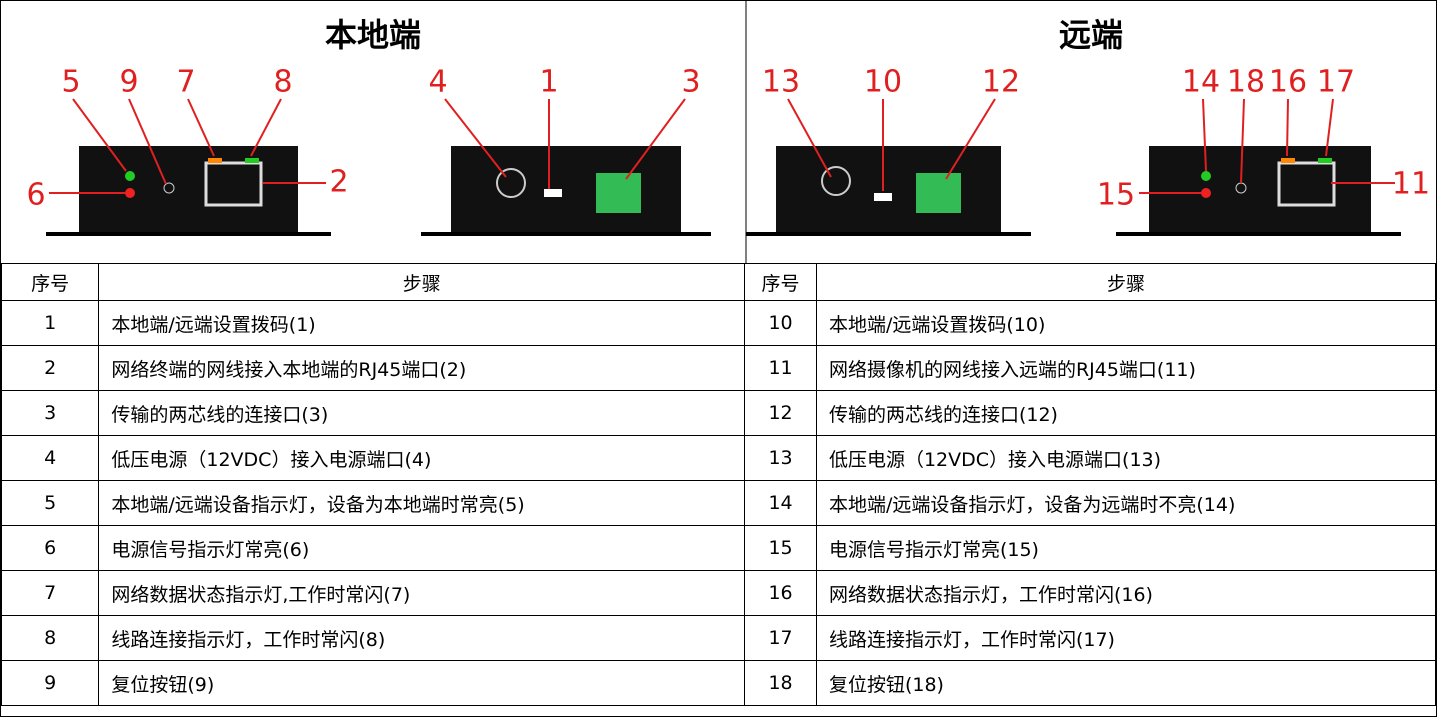 This screenshot has width=1437, height=717. Describe the element at coordinates (548, 82) in the screenshot. I see `callout-number: 1` at that location.